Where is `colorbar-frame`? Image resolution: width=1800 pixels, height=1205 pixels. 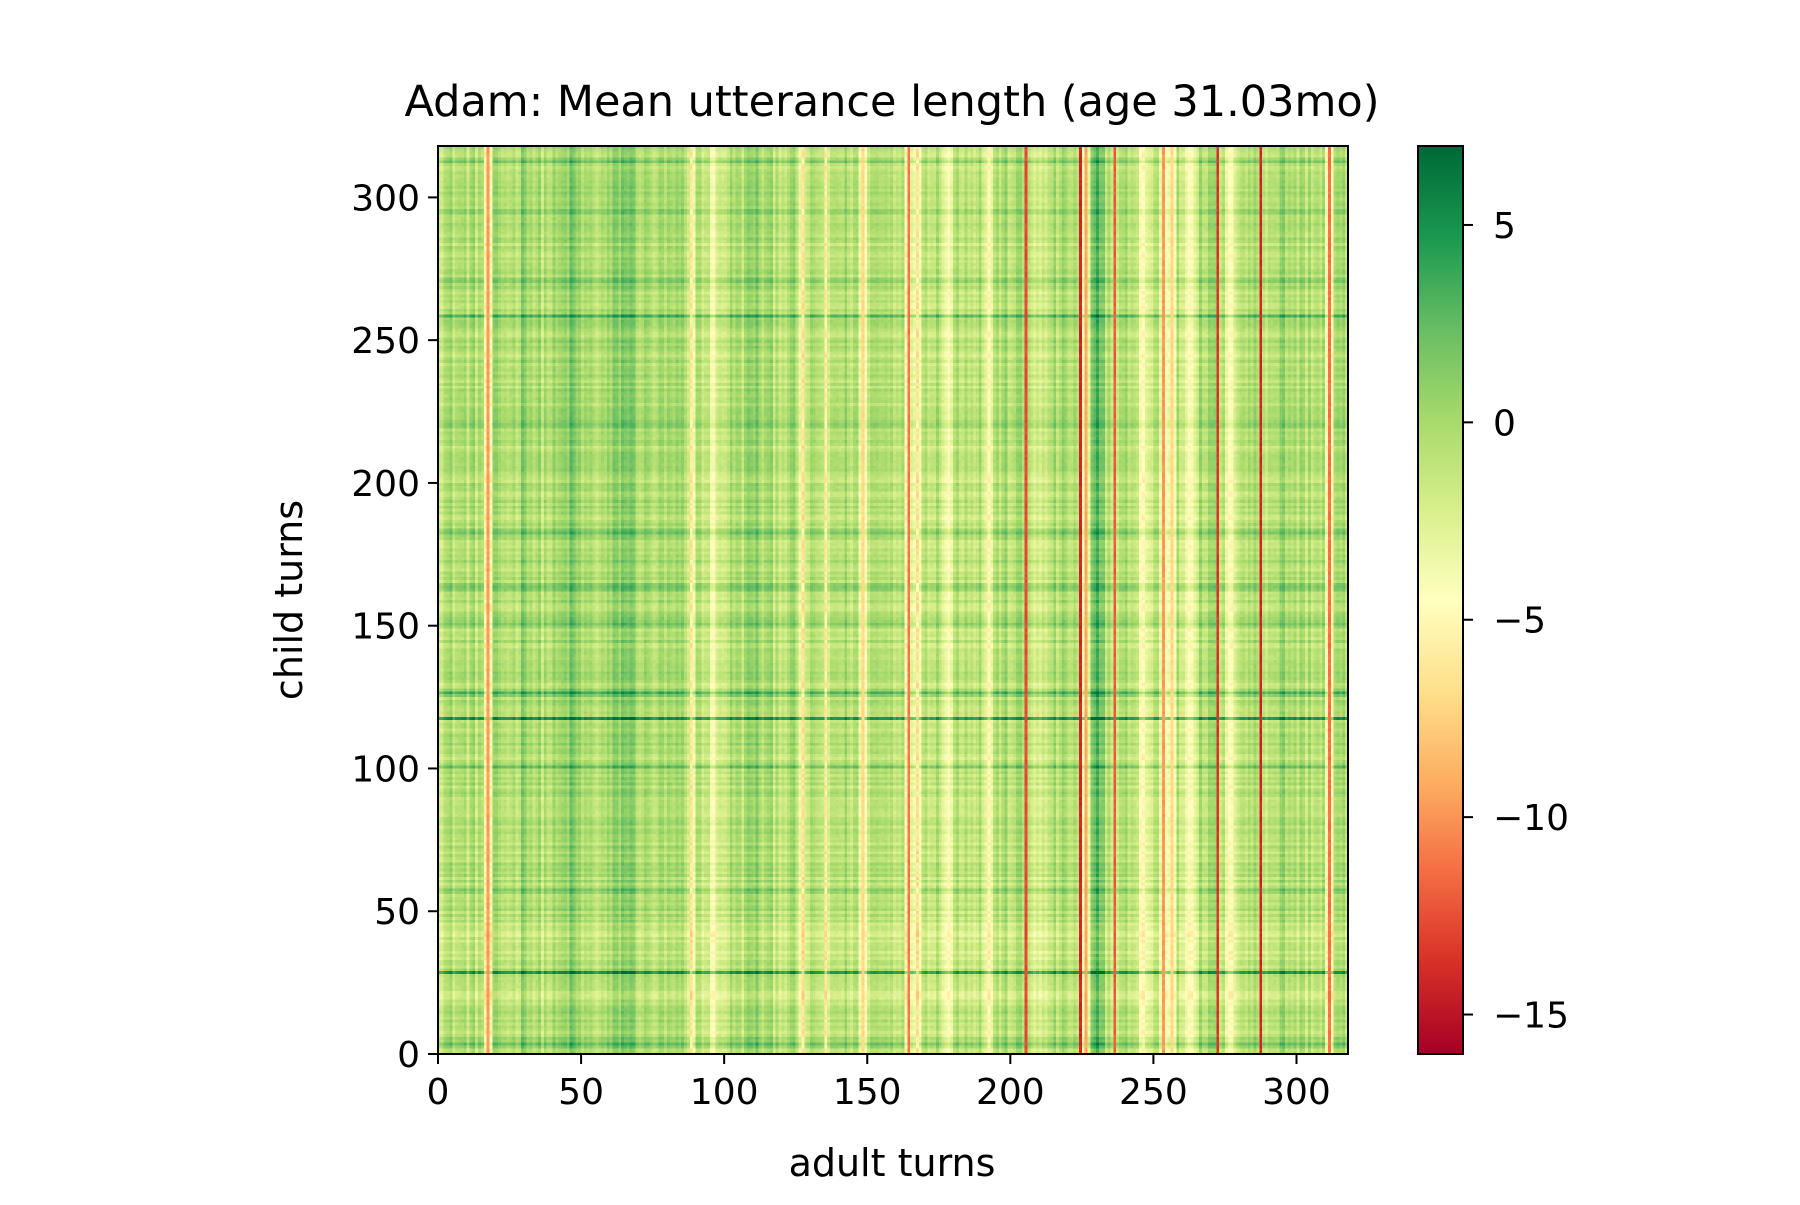
colorbar-frame is located at coordinates (1440, 600).